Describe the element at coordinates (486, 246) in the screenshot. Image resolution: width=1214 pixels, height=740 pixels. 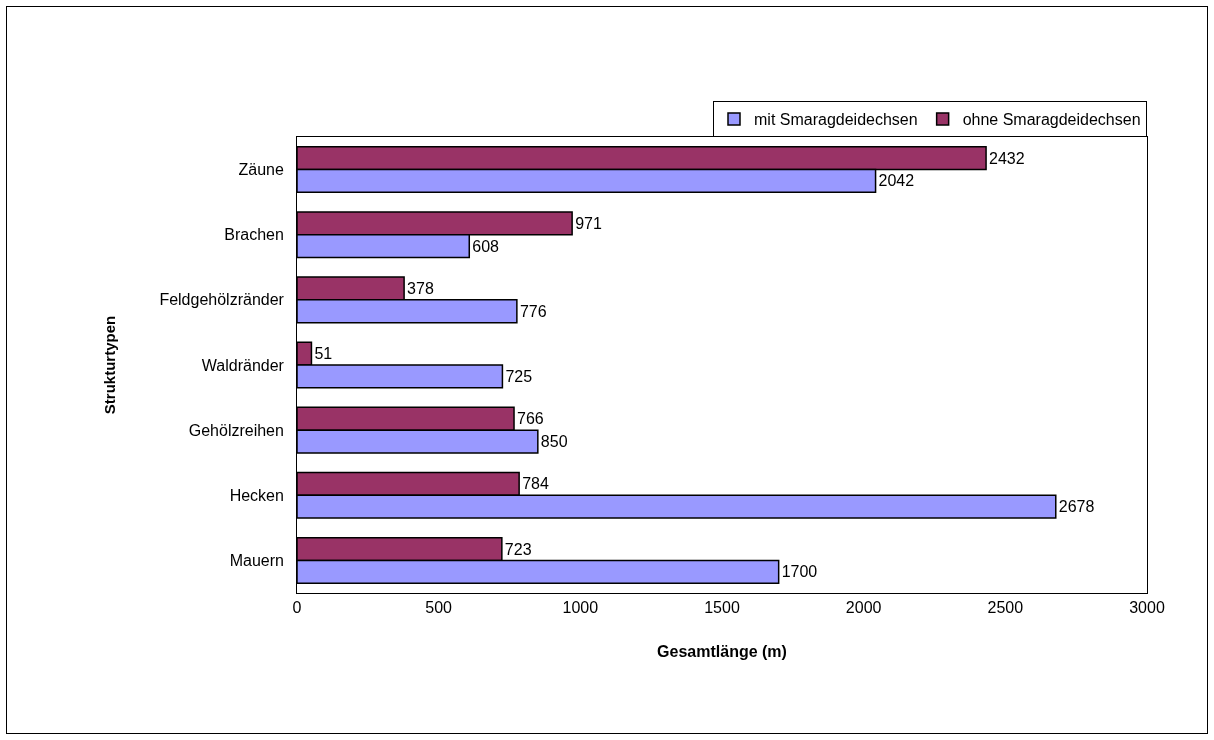
I see `data-label: 608` at that location.